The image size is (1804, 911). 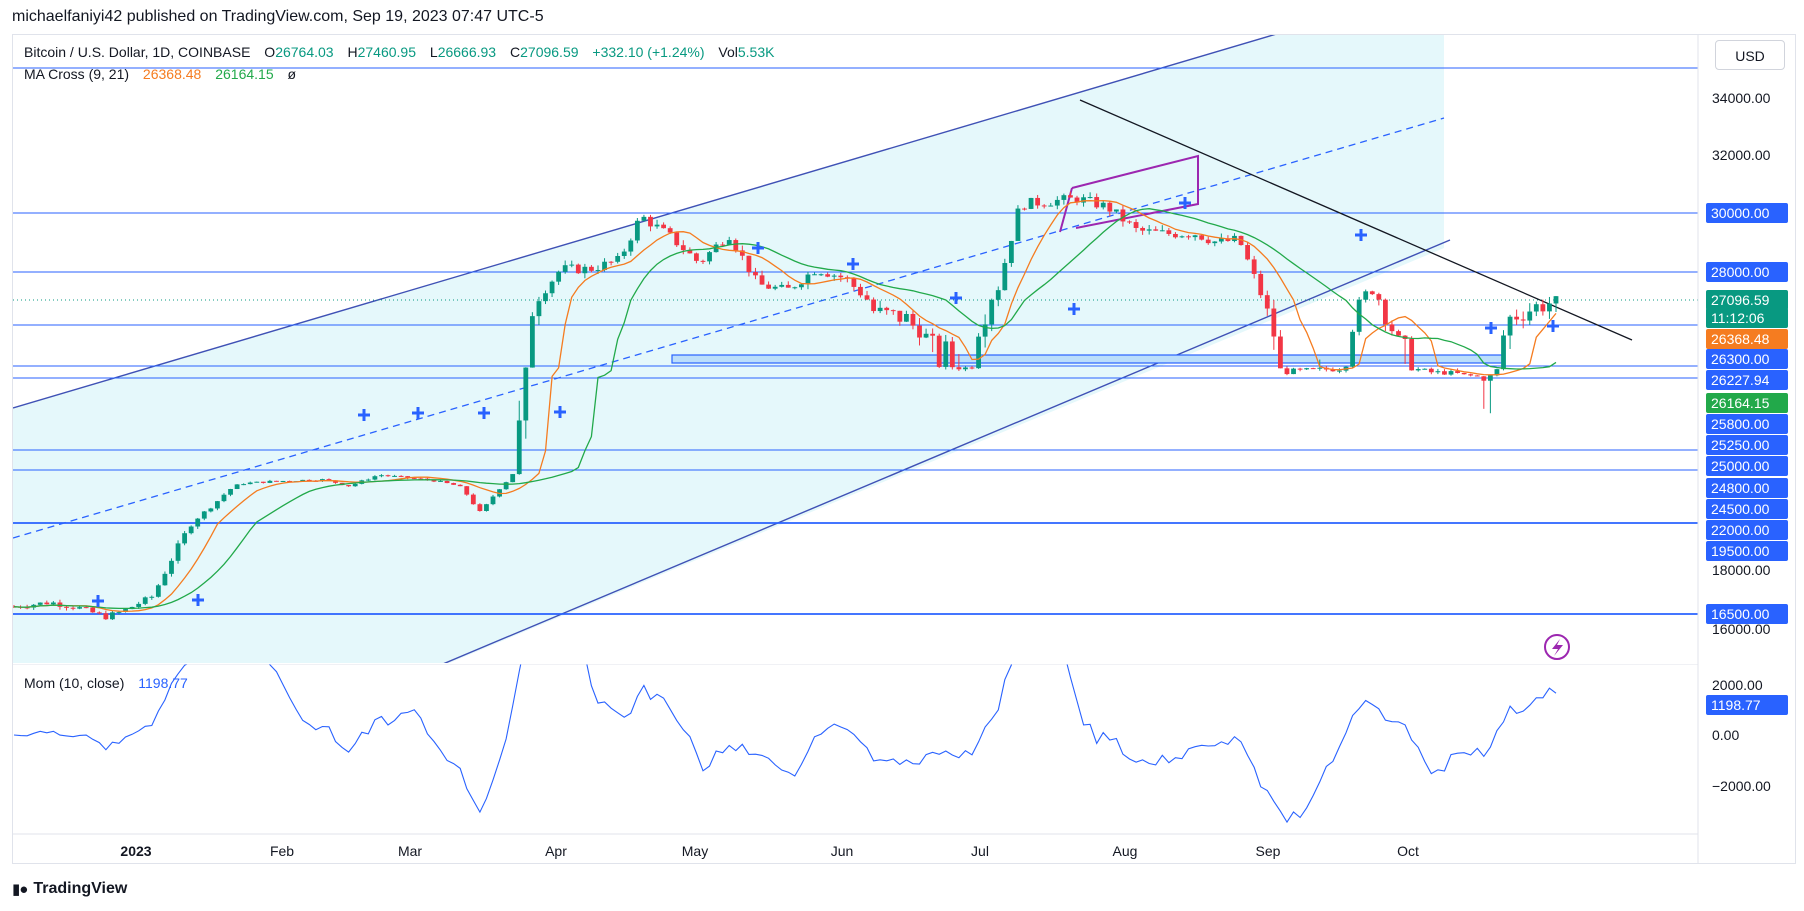 What do you see at coordinates (410, 851) in the screenshot?
I see `x-tick-label: Mar` at bounding box center [410, 851].